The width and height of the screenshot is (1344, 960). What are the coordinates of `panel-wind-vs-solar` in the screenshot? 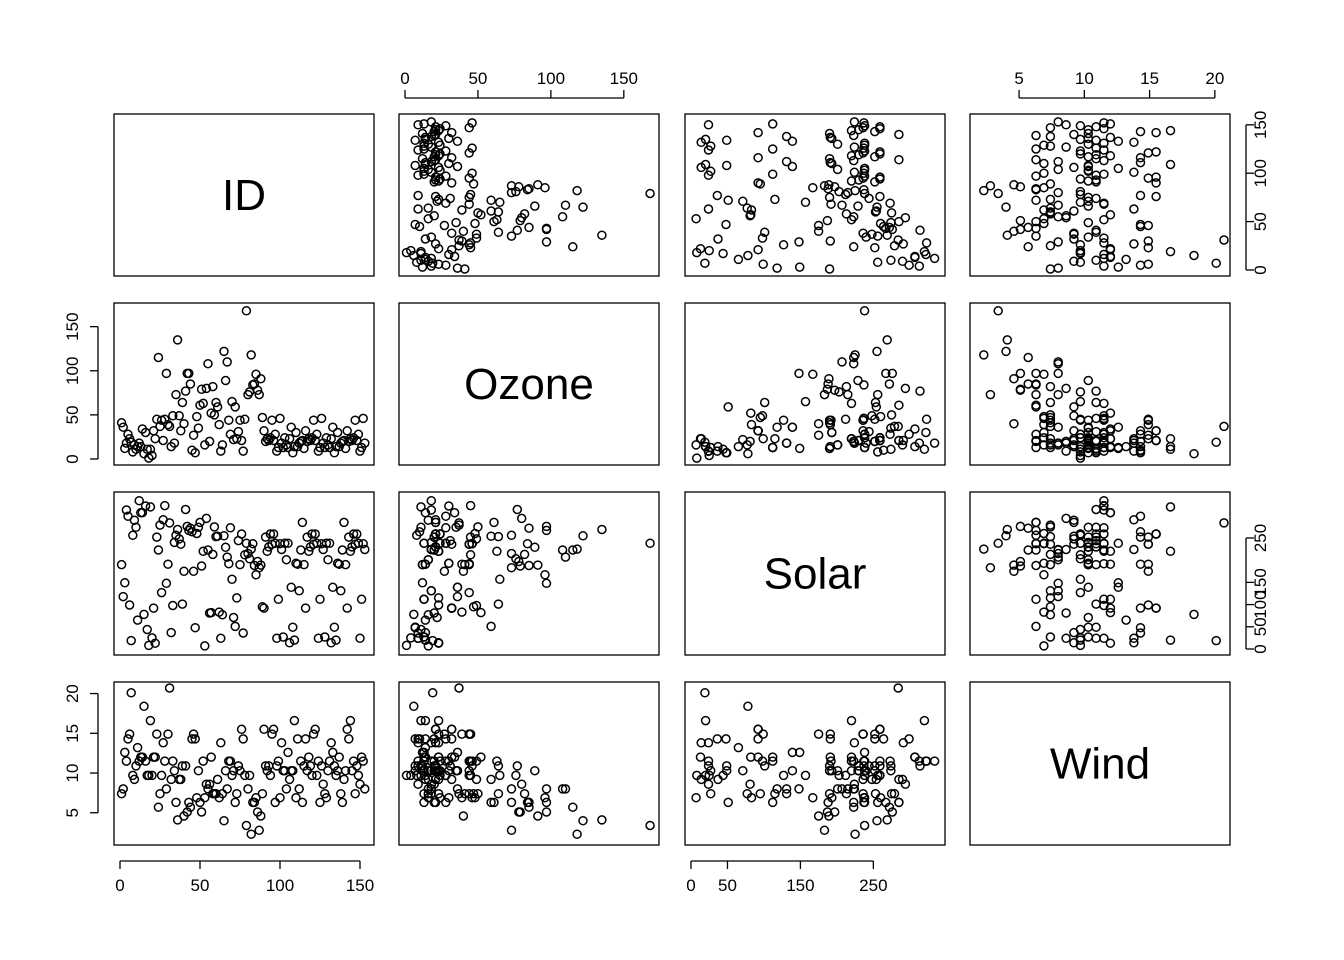 It's located at (815, 763).